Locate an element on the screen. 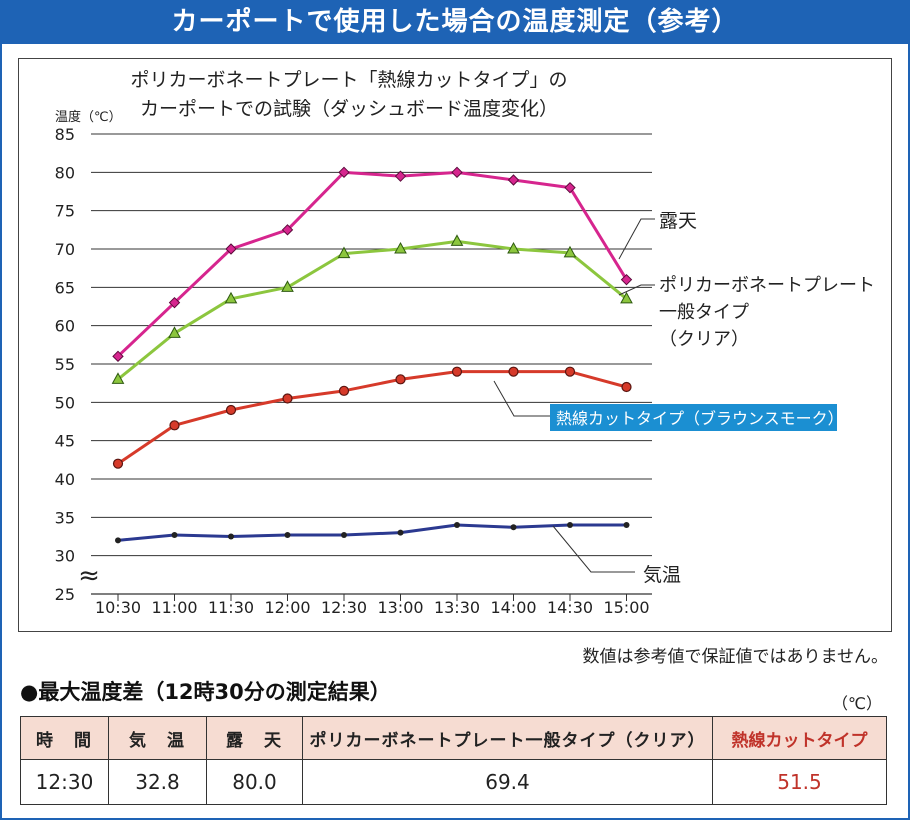 This screenshot has width=910, height=820. cell-heat-cut-type: 51.5 is located at coordinates (799, 782).